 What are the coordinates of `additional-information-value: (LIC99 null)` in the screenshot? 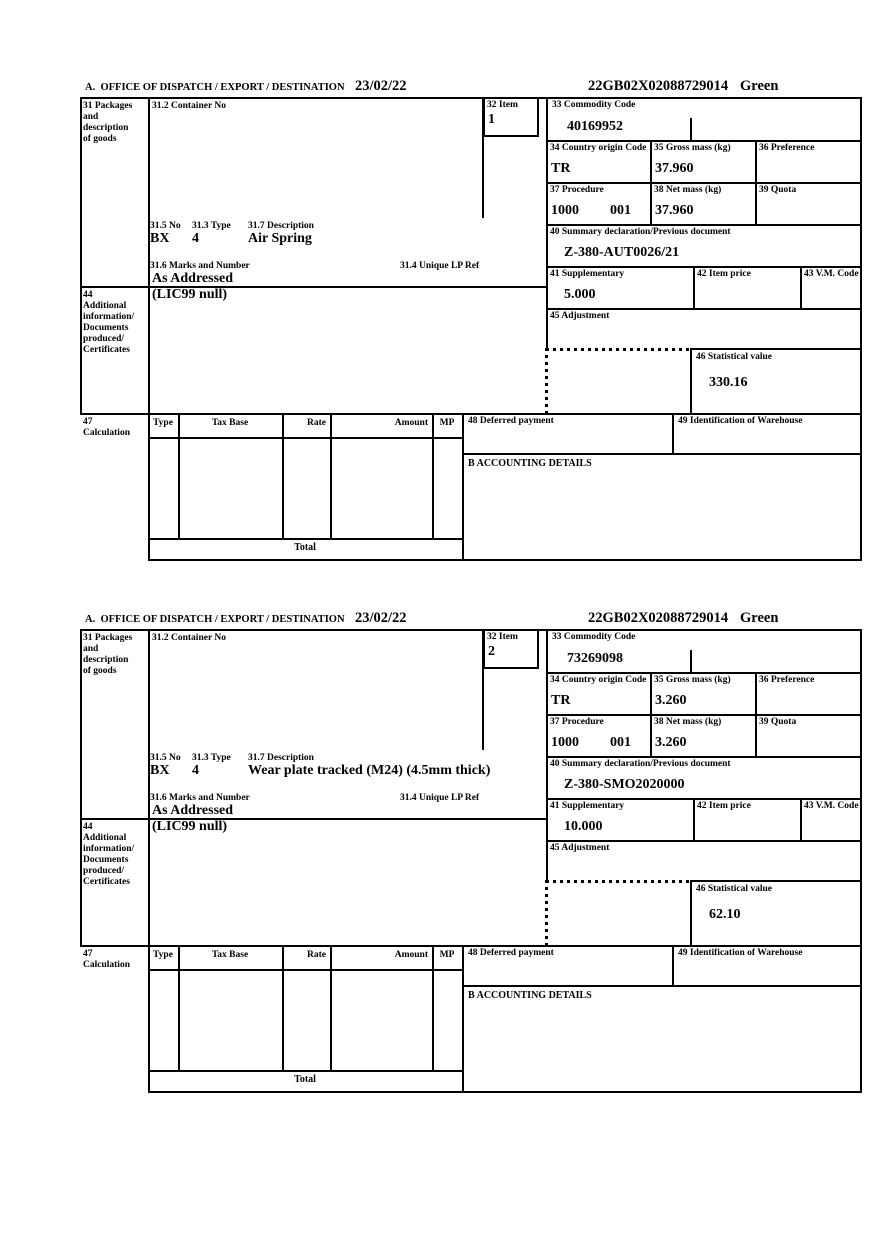 It's located at (190, 826).